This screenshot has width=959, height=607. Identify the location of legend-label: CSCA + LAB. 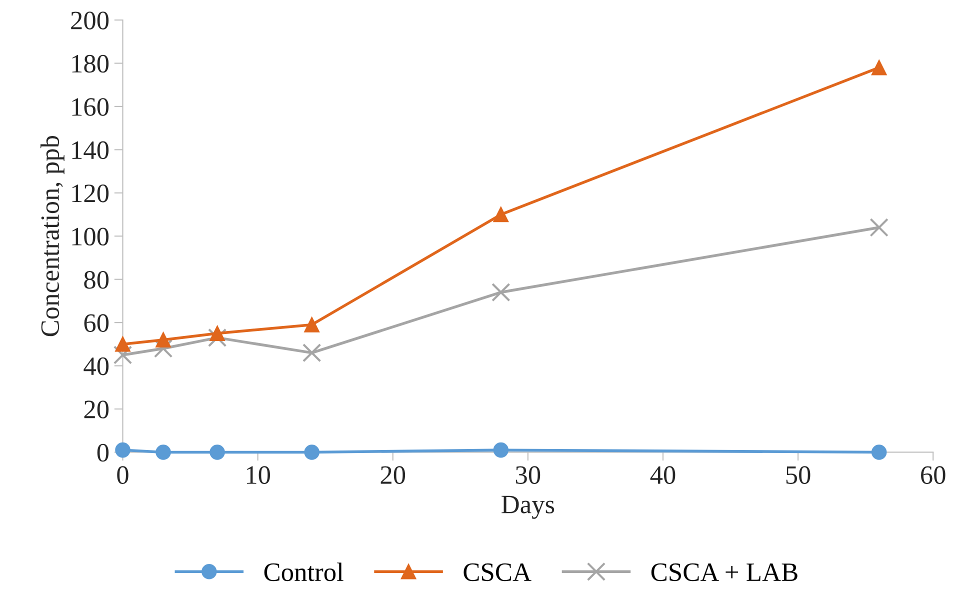
(724, 572).